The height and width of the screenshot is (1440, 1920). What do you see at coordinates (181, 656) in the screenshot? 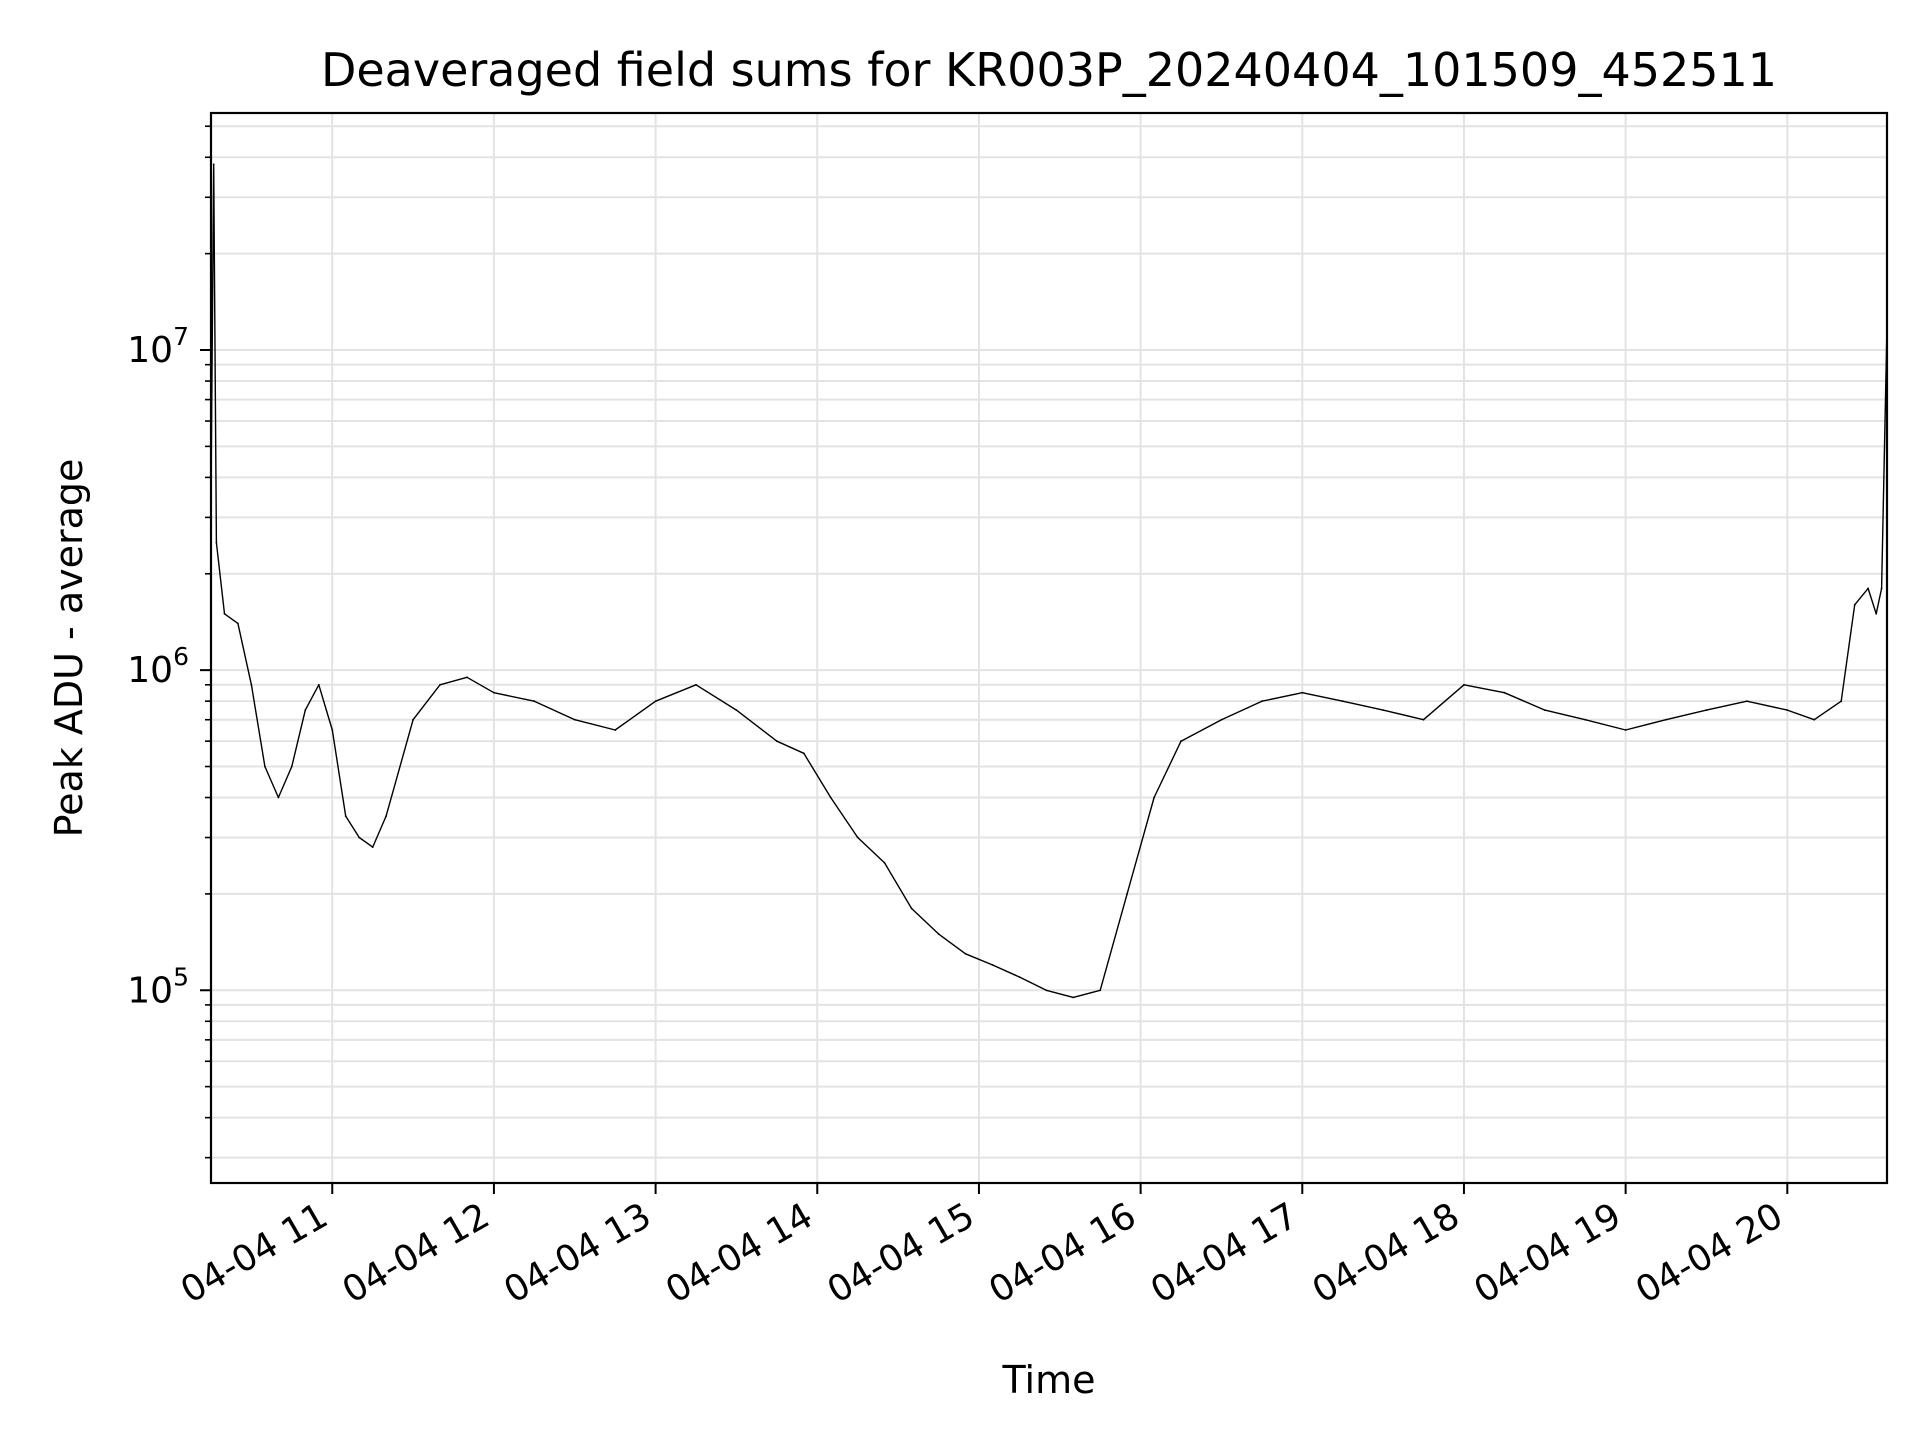
I see `y-tick-exponent: 6` at bounding box center [181, 656].